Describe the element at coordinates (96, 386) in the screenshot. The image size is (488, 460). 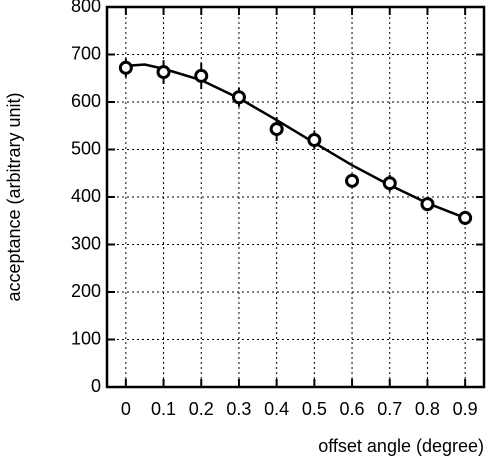
I see `y-tick-label: 0` at that location.